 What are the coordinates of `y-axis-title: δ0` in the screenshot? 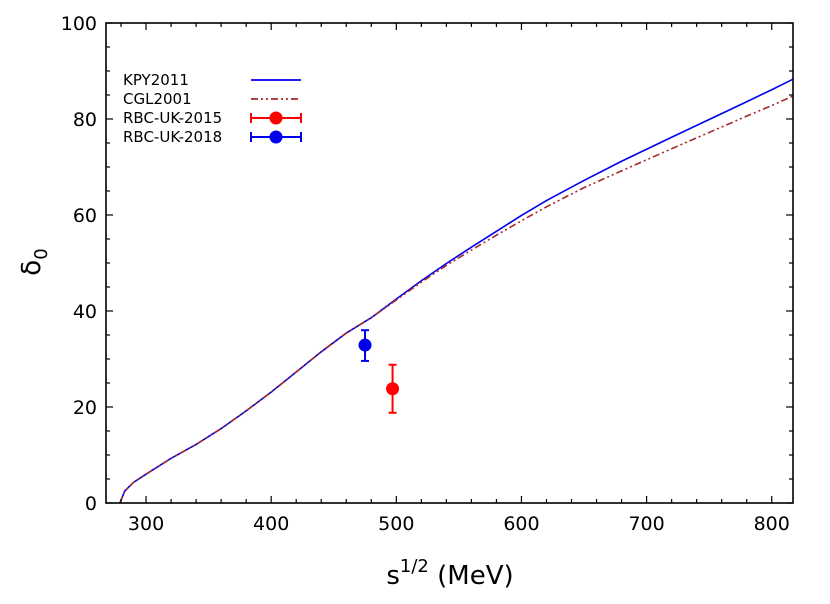 It's located at (34, 261).